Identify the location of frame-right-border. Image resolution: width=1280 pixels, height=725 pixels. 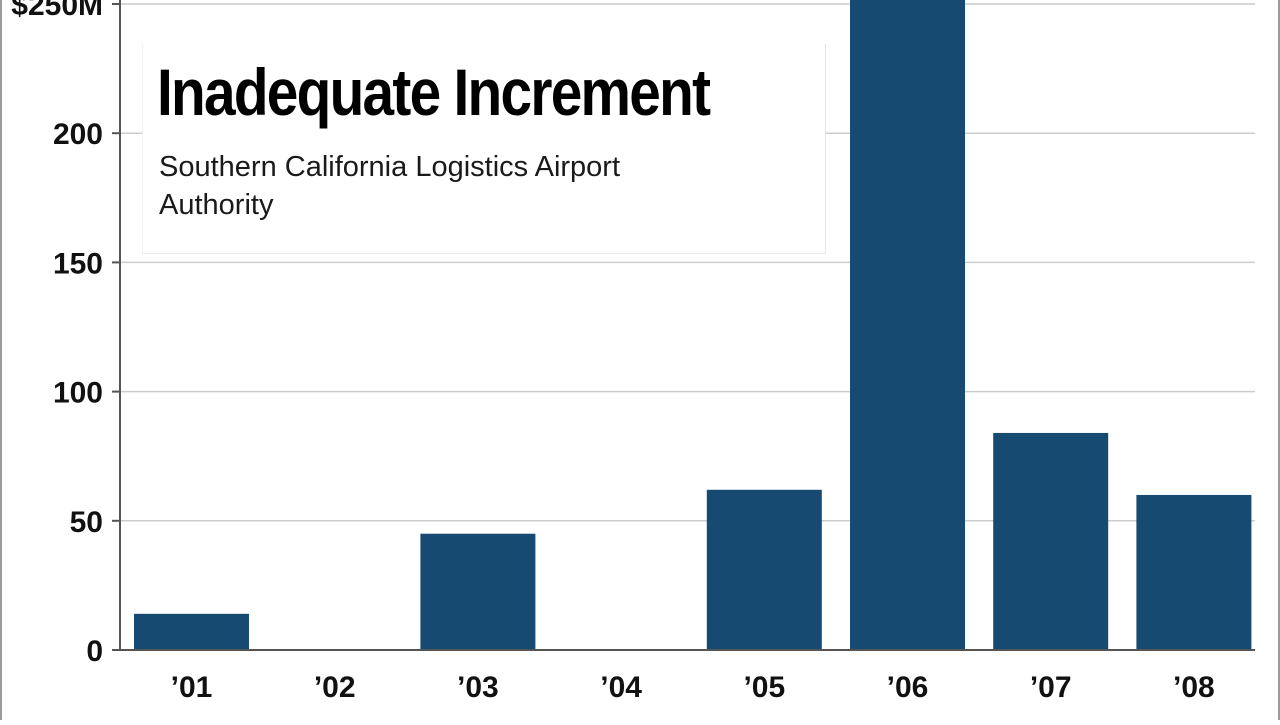
(1279, 360).